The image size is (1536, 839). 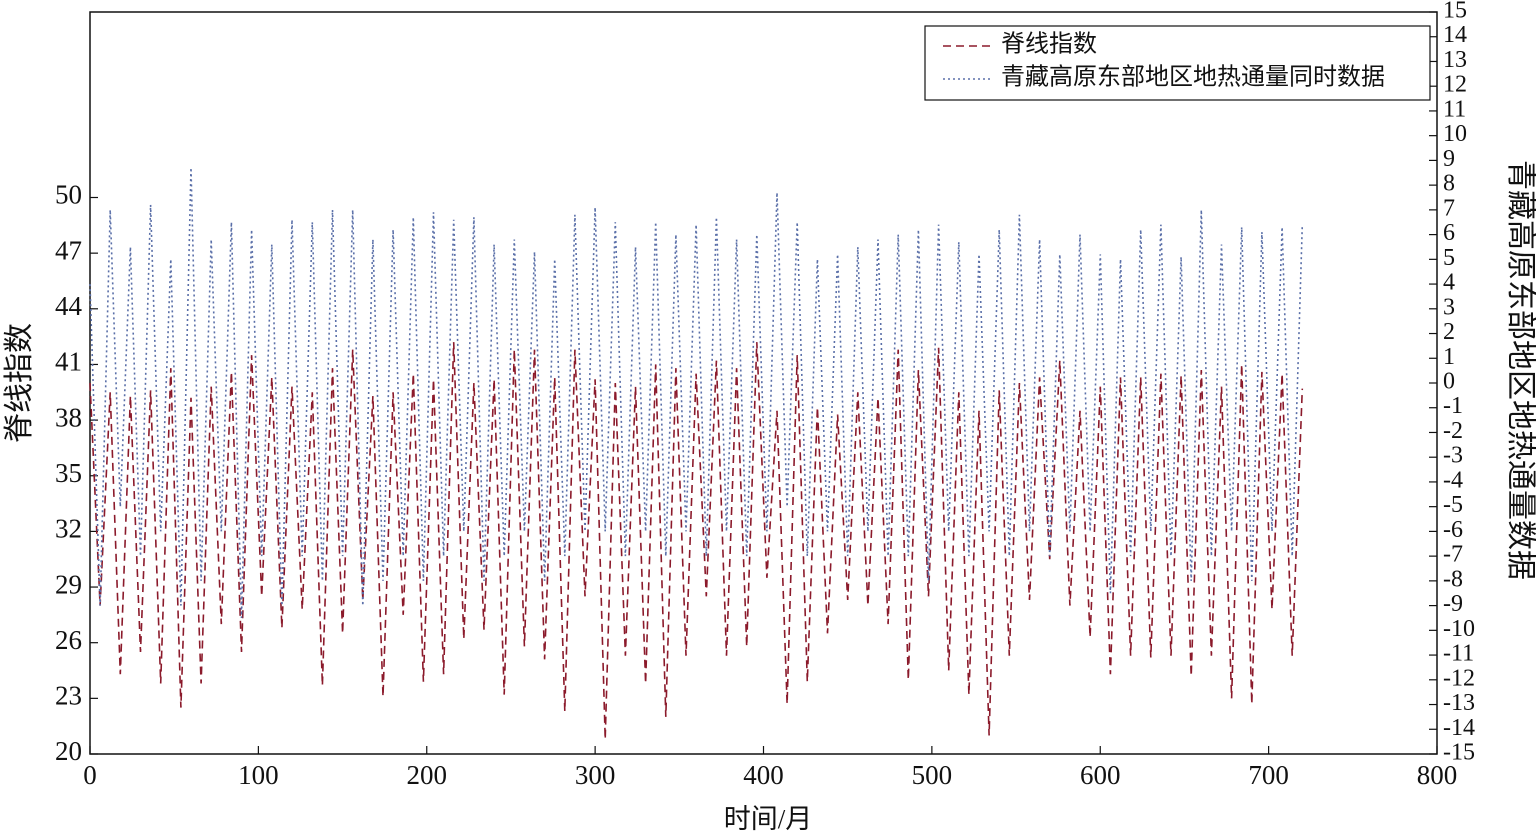 I want to click on y2-tick-label: 3, so click(x=1449, y=307).